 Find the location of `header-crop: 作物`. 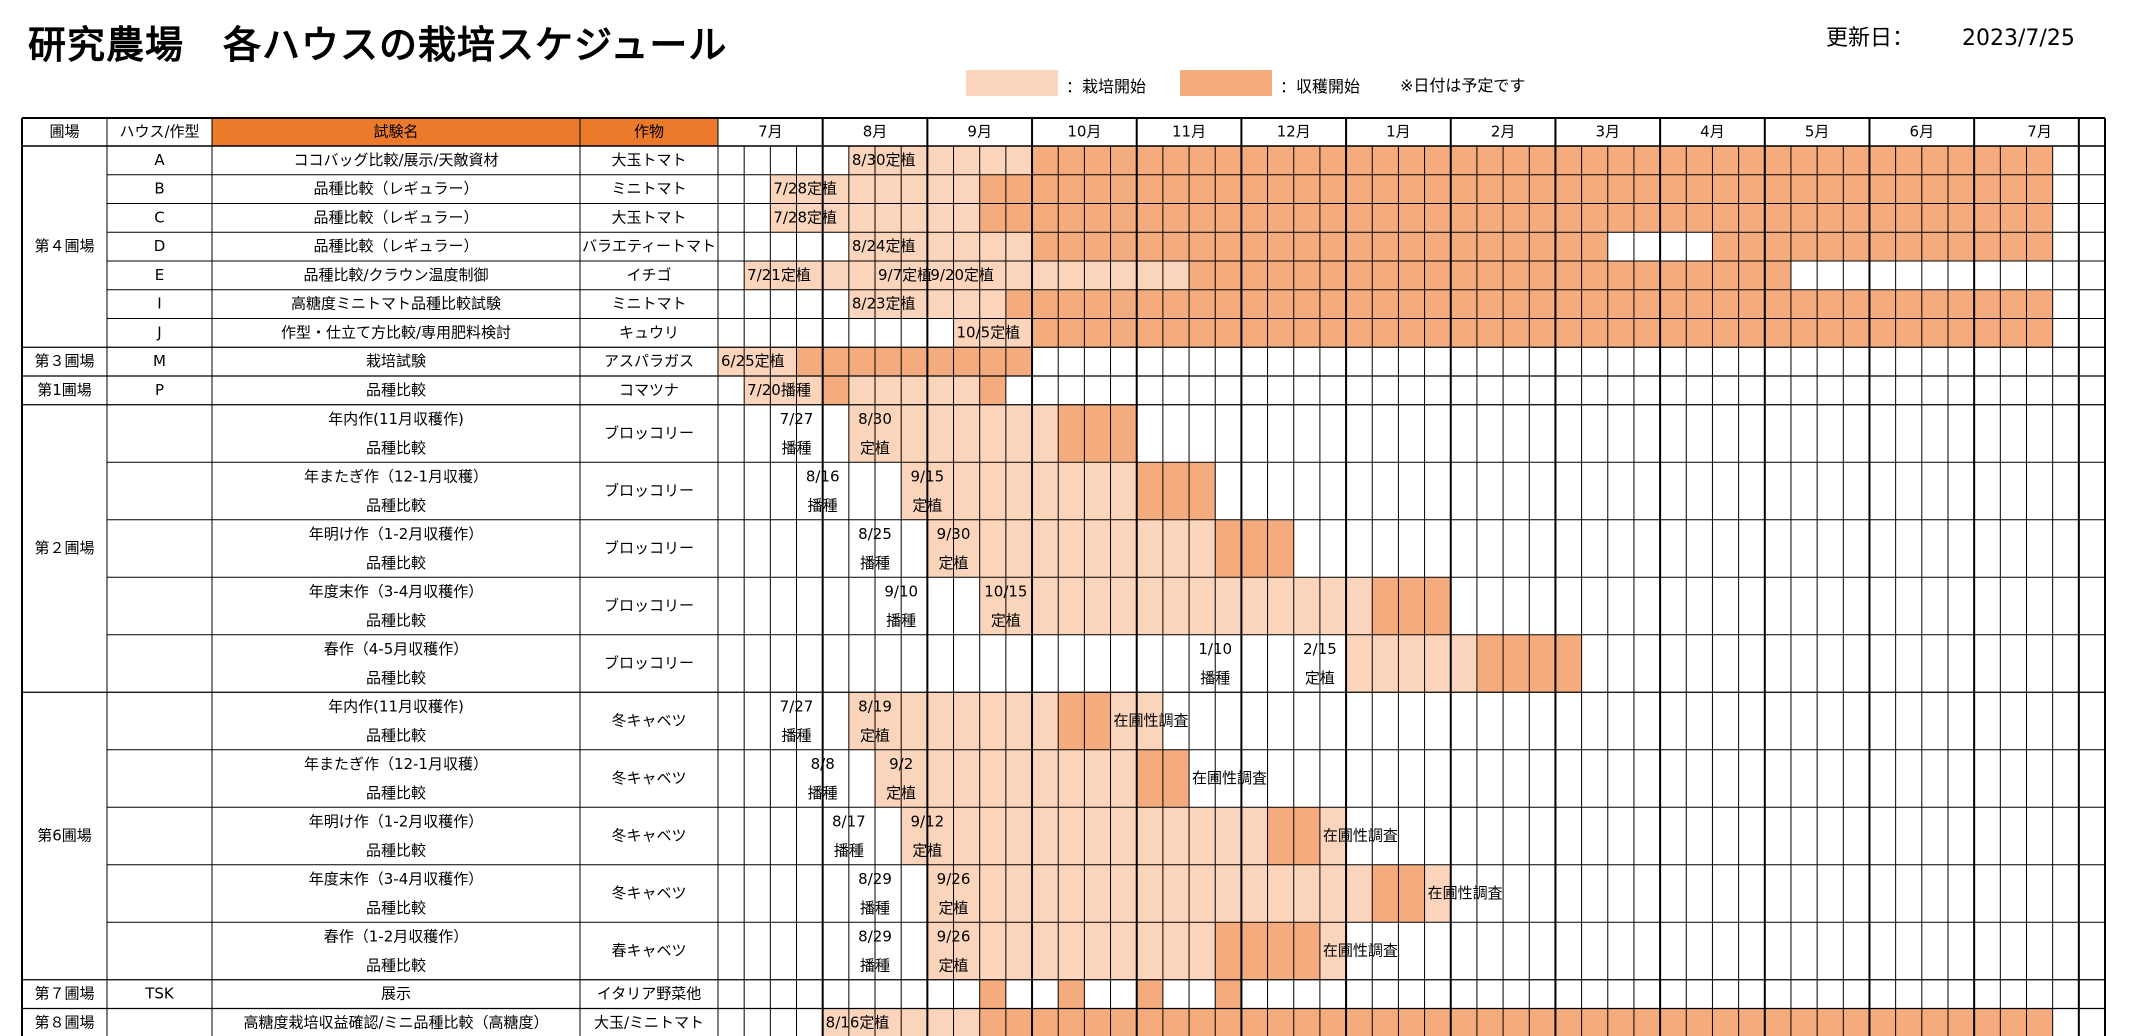

header-crop: 作物 is located at coordinates (649, 132).